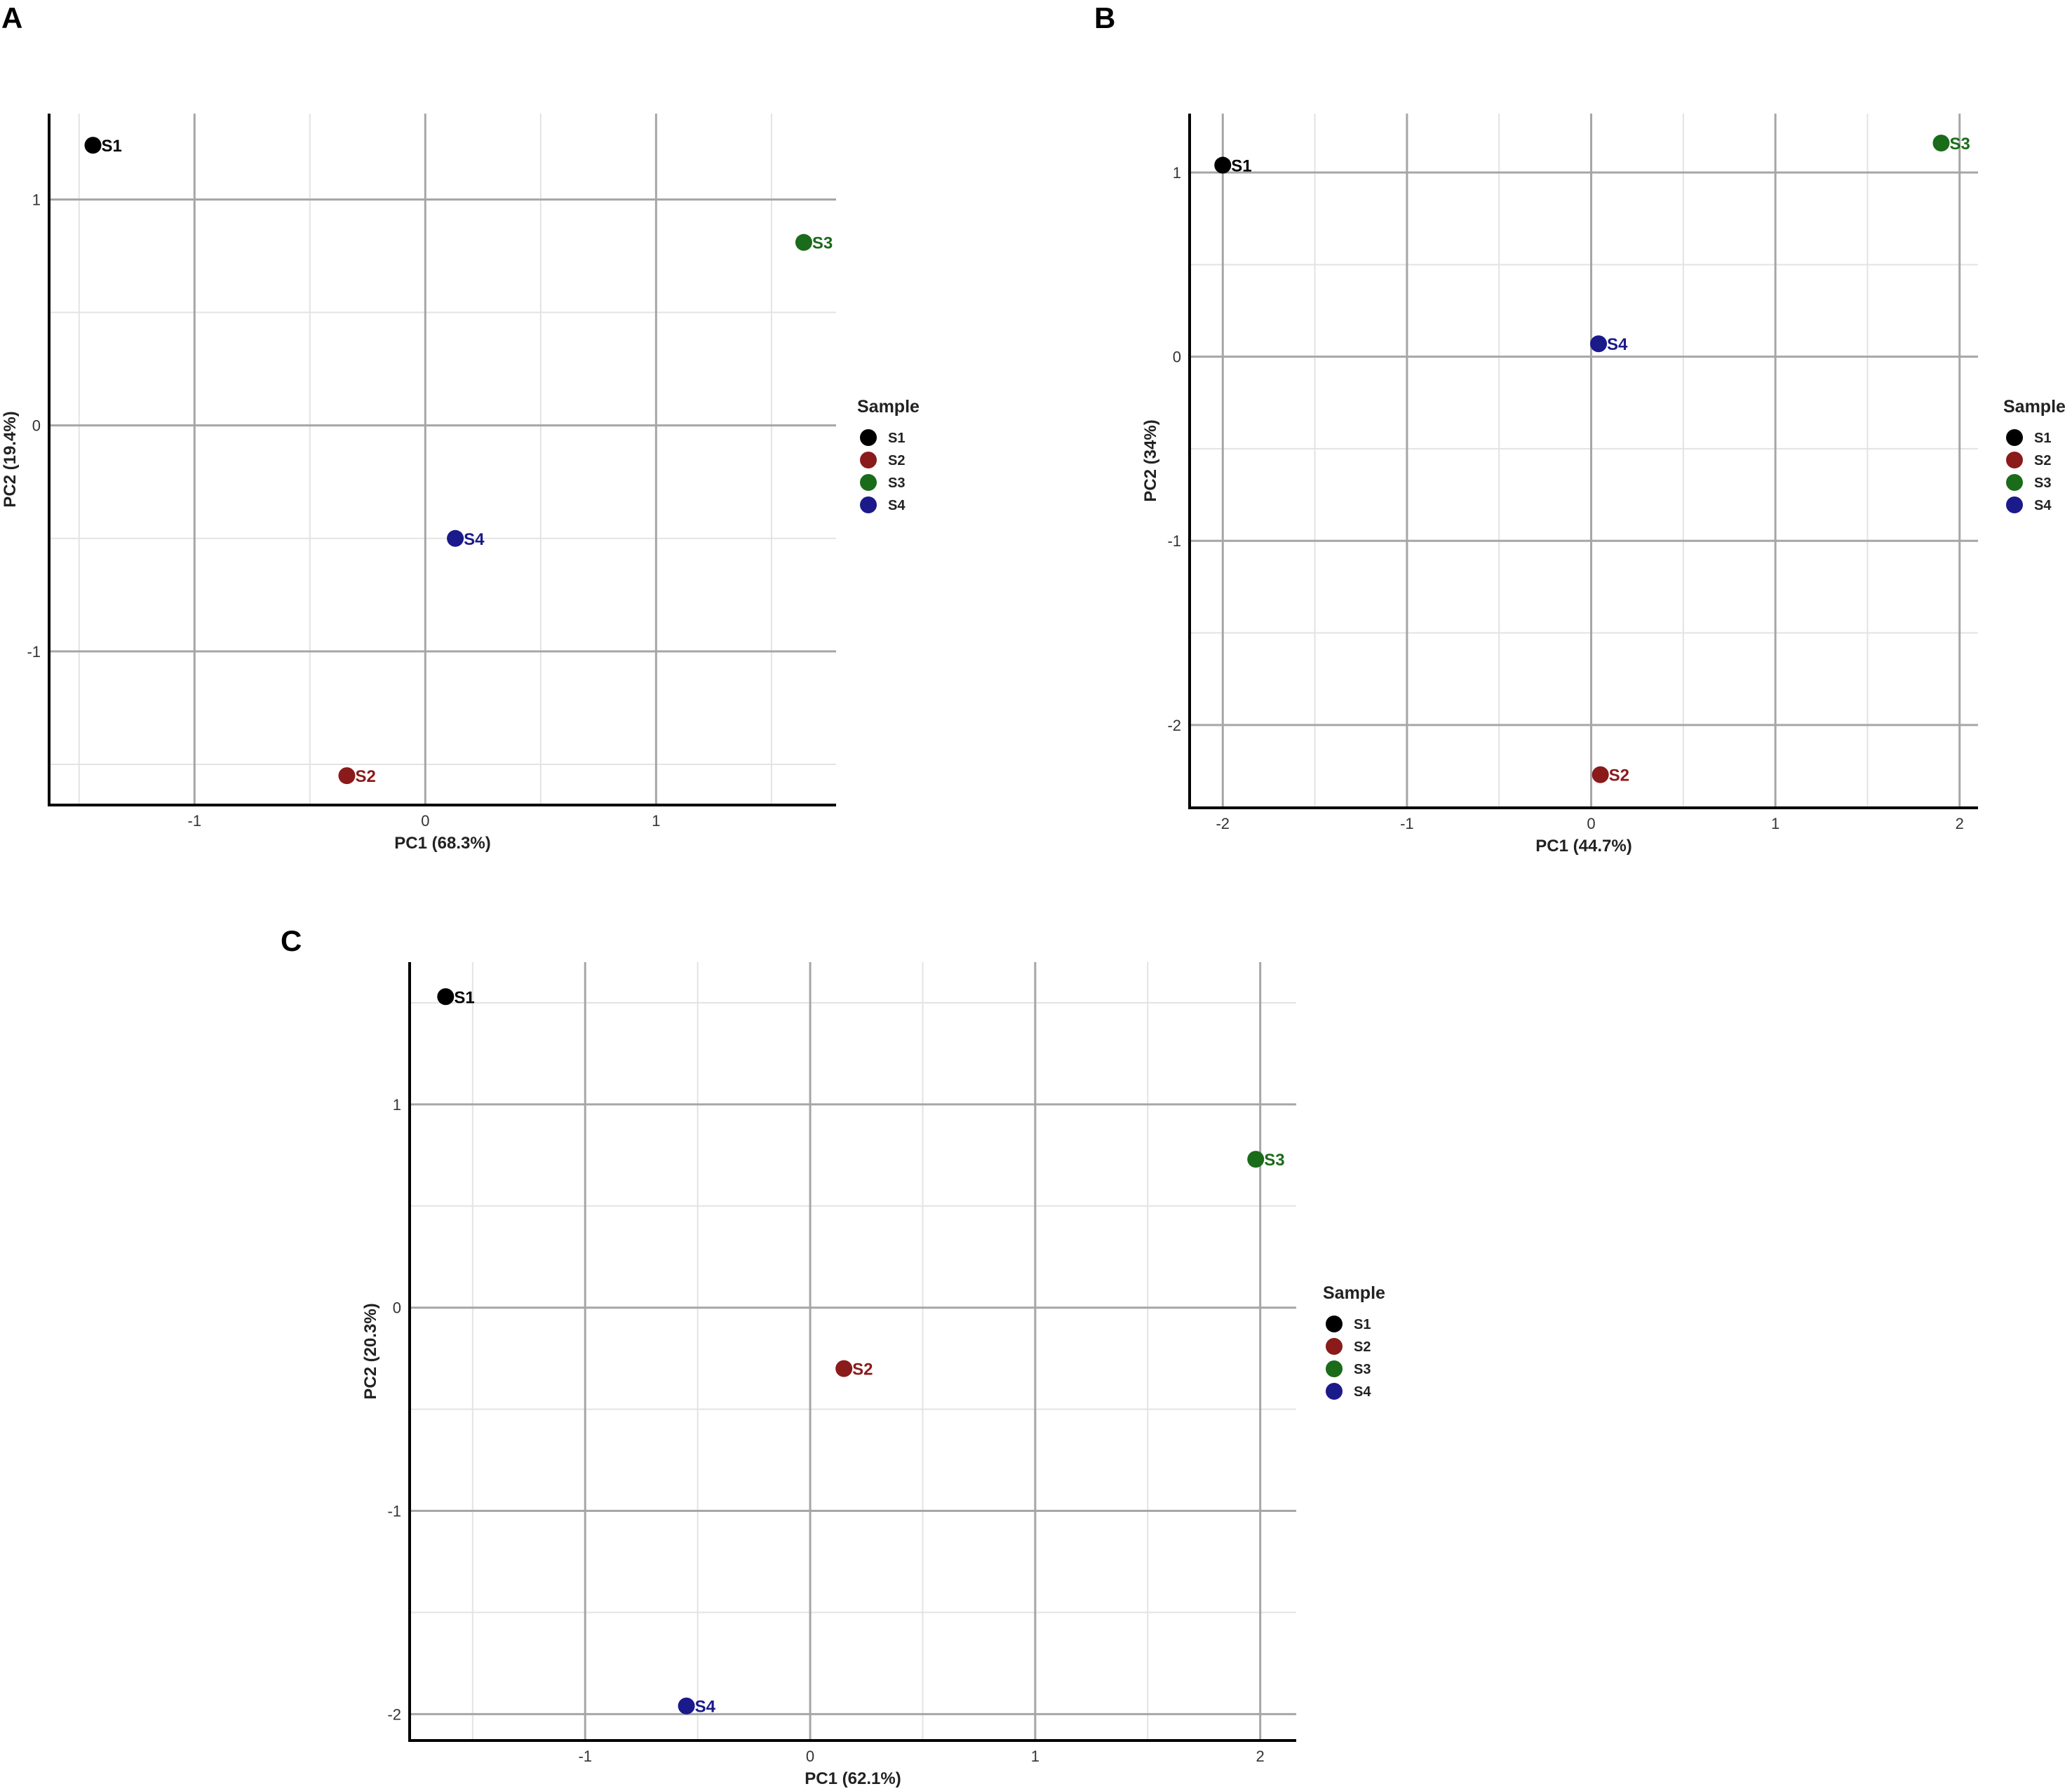 The image size is (2072, 1791). I want to click on panel-c-x-tick-label: 1, so click(1035, 1756).